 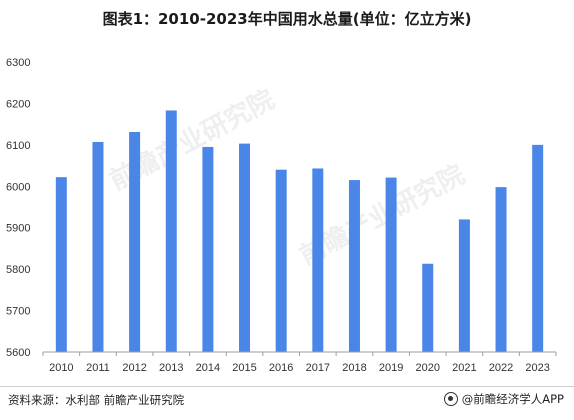 What do you see at coordinates (354, 368) in the screenshot?
I see `x-tick-label: 2018` at bounding box center [354, 368].